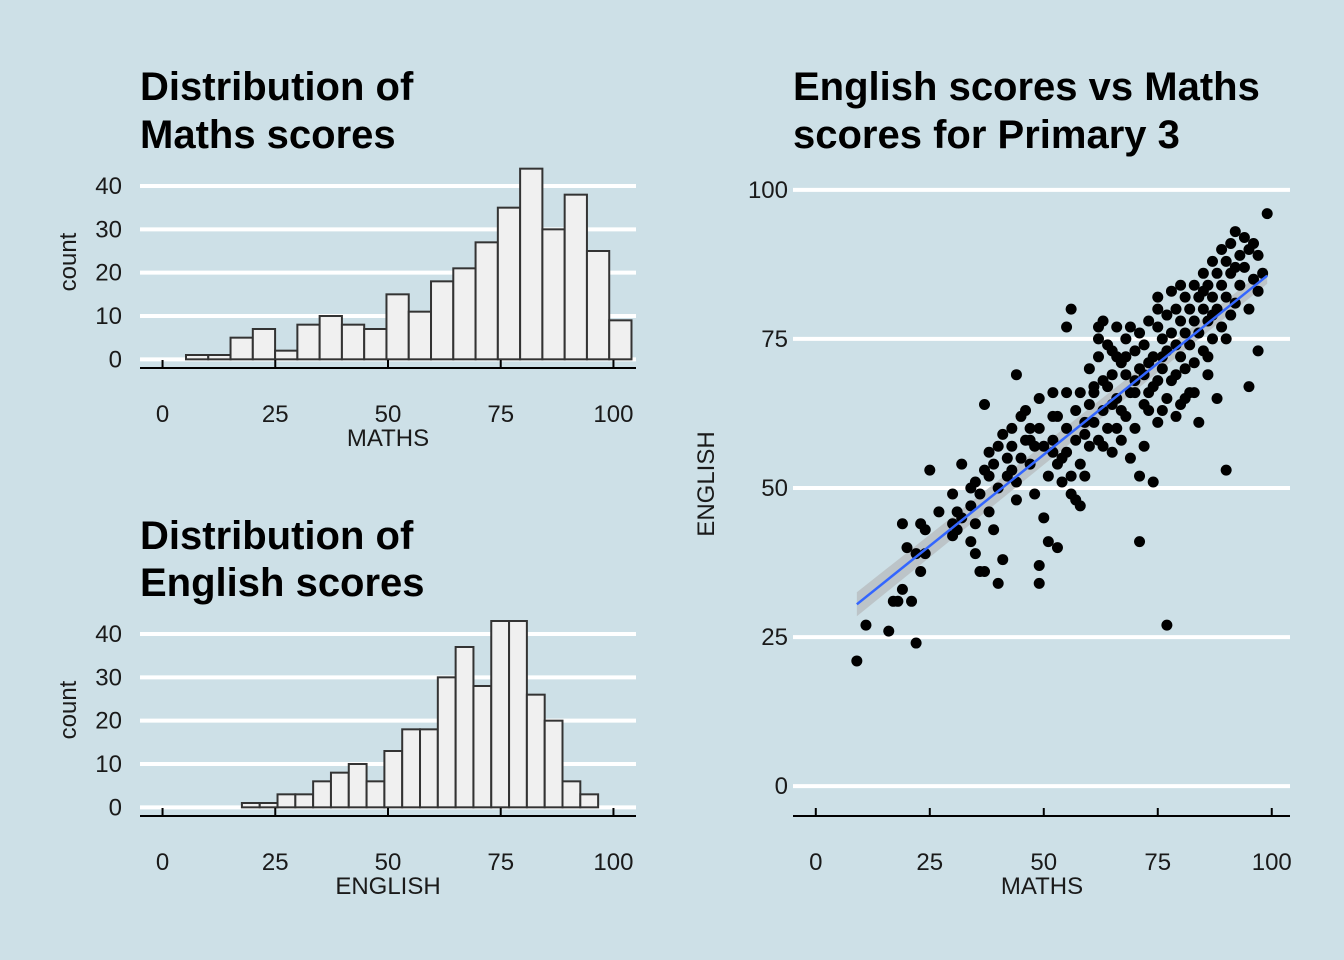  I want to click on english-histogram-title-line-1: Distribution of, so click(277, 536).